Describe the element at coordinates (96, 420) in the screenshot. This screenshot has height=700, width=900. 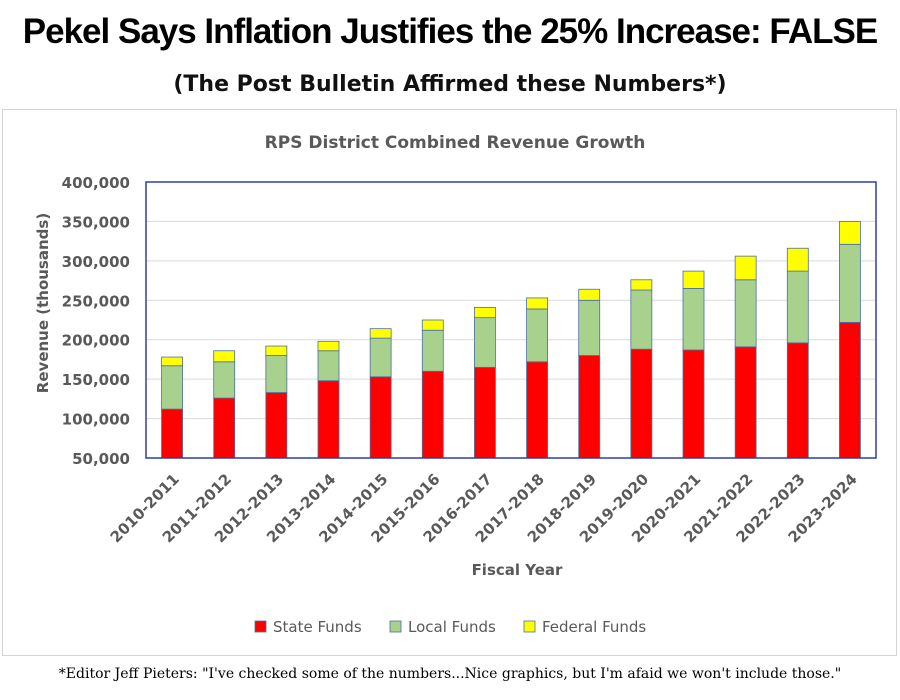
I see `y-tick-label: 100,000` at that location.